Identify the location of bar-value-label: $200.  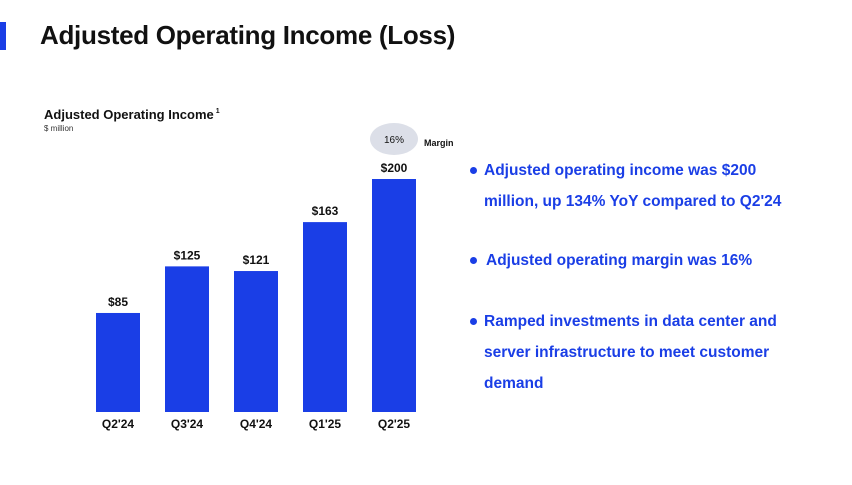
(394, 168).